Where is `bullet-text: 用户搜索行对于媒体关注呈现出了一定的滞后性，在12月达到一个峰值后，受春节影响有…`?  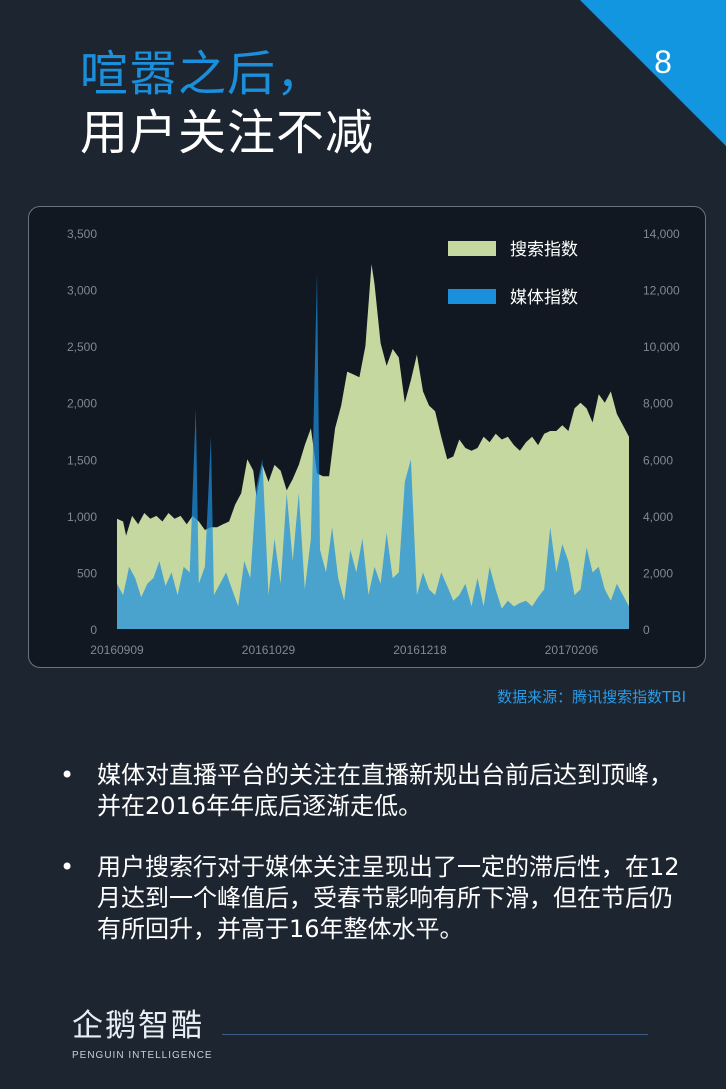
bullet-text: 用户搜索行对于媒体关注呈现出了一定的滞后性，在12月达到一个峰值后，受春节影响有… is located at coordinates (388, 898).